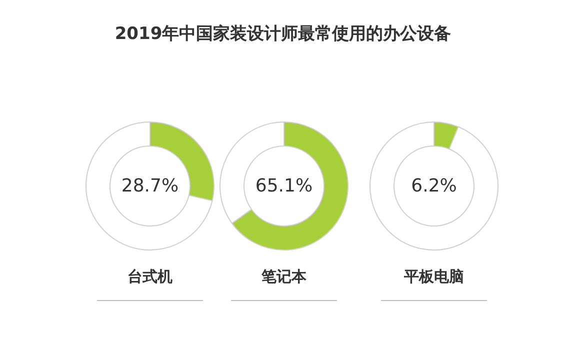  What do you see at coordinates (433, 277) in the screenshot?
I see `text: 平板电脑` at bounding box center [433, 277].